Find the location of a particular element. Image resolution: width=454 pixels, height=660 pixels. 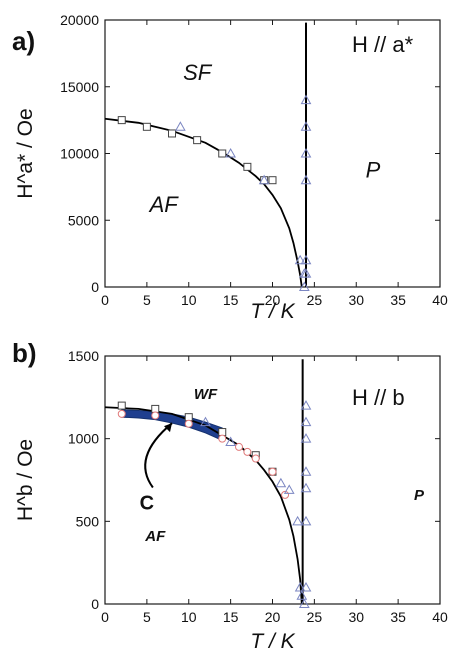

y-axis-title: H^b / Oe is located at coordinates (25, 480).